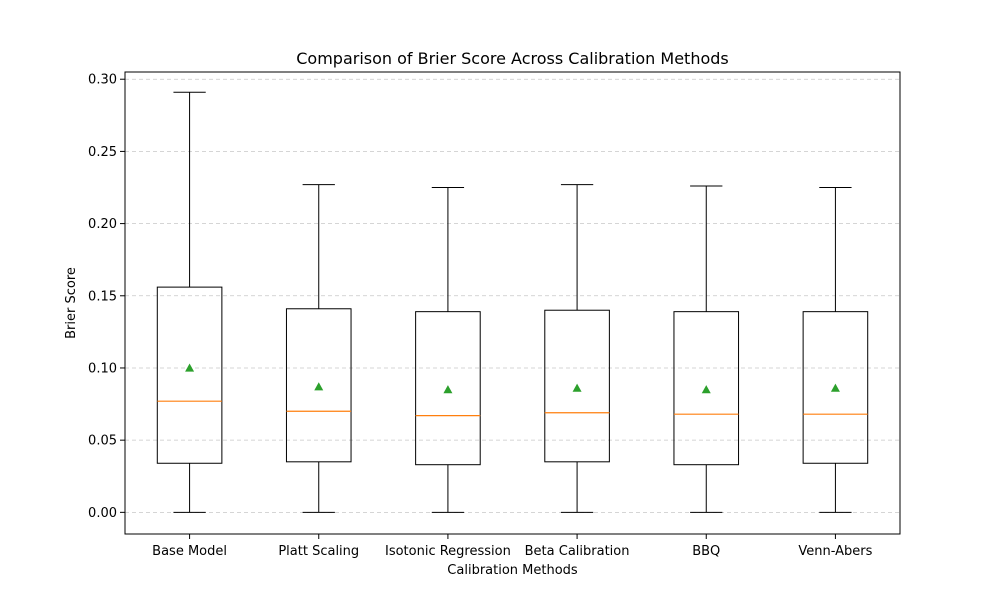 This screenshot has height=600, width=1000. Describe the element at coordinates (102, 368) in the screenshot. I see `y-tick-label: 0.10` at that location.